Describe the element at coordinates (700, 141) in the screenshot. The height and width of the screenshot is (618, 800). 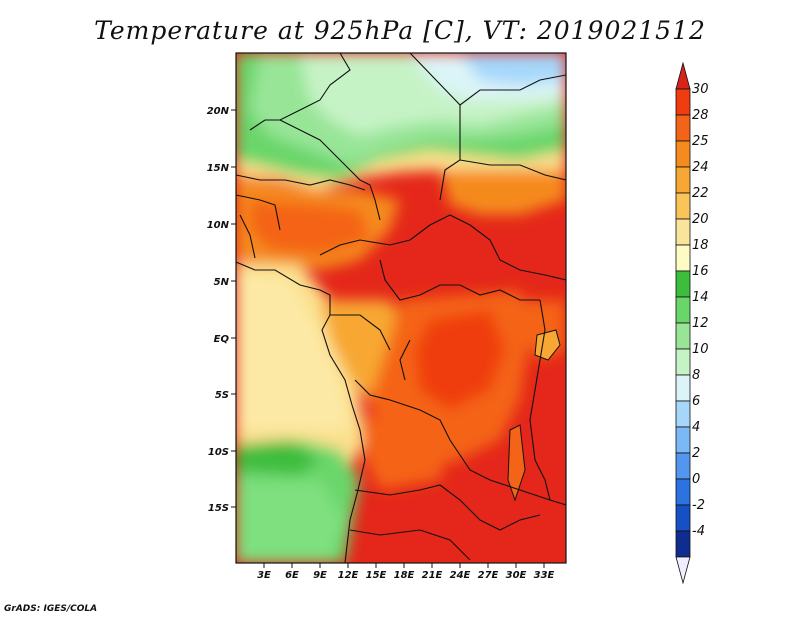
I see `colorbar-label: 25` at that location.